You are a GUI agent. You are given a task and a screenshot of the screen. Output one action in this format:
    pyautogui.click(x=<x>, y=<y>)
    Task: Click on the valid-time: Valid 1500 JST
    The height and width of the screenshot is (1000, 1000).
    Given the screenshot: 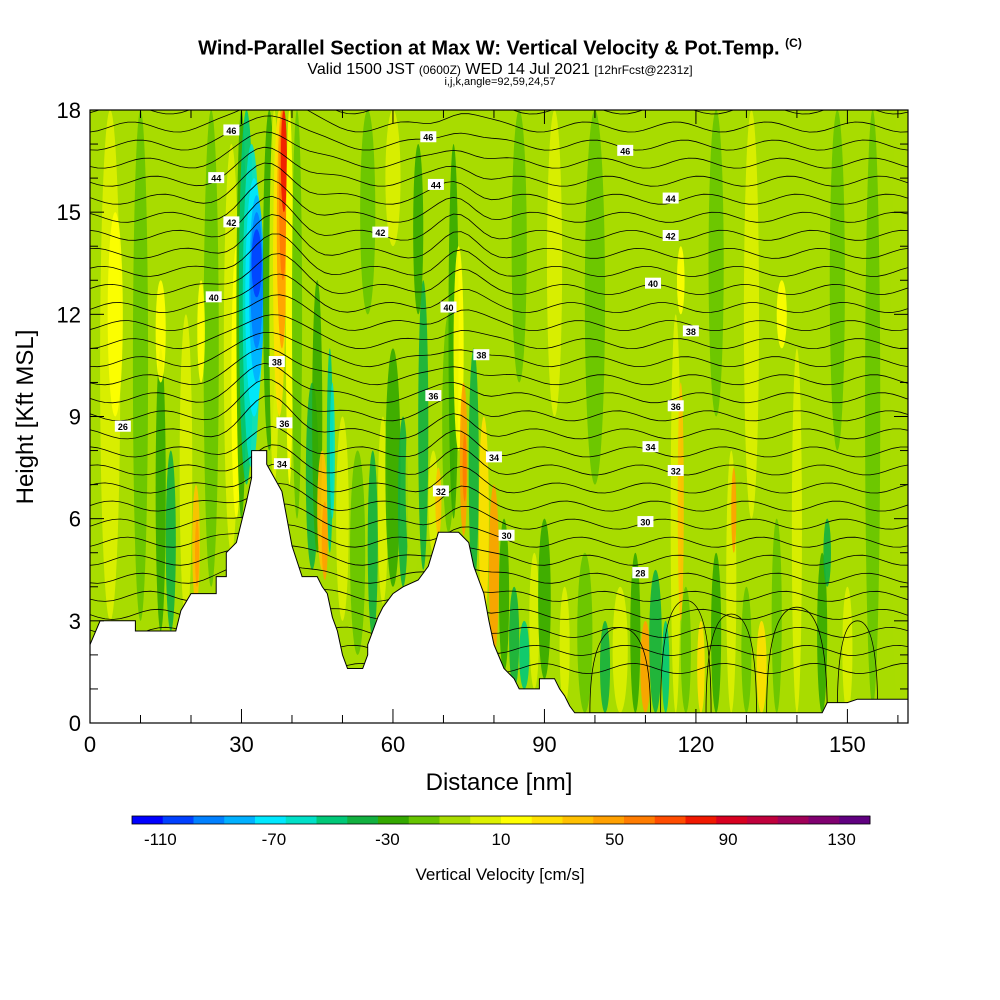 What is the action you would take?
    pyautogui.click(x=361, y=69)
    